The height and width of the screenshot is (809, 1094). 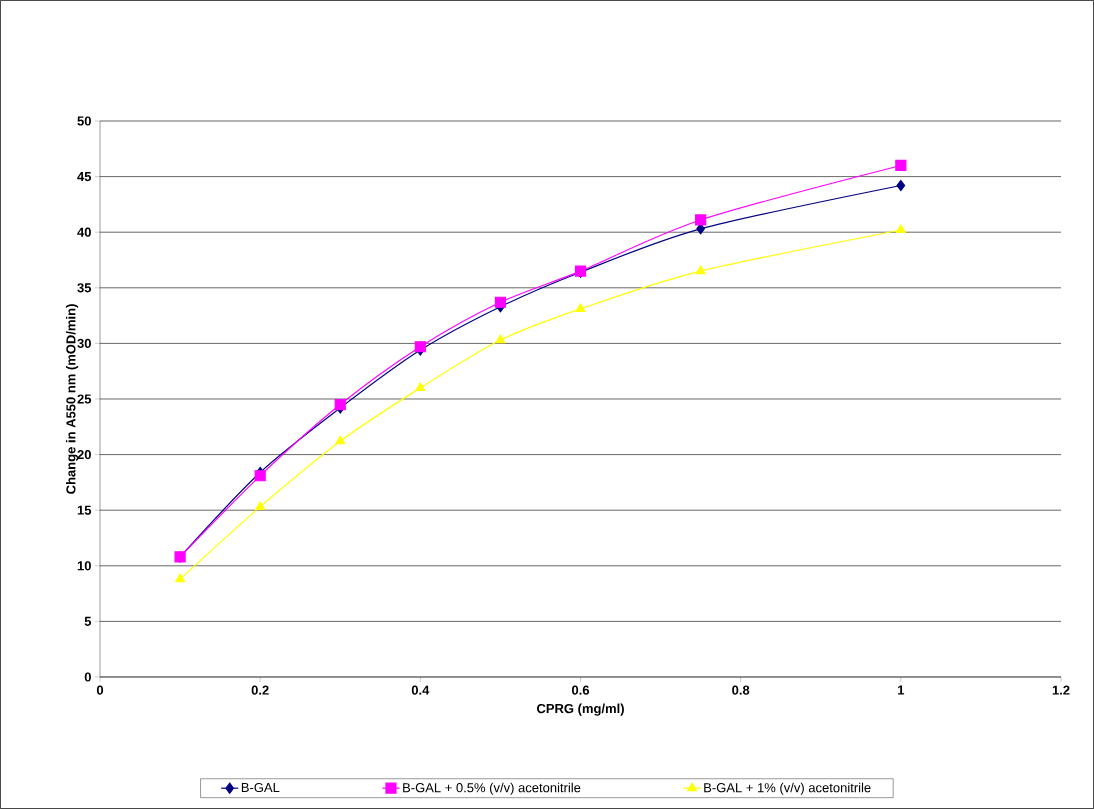 What do you see at coordinates (84, 454) in the screenshot?
I see `y-tick-label: 20` at bounding box center [84, 454].